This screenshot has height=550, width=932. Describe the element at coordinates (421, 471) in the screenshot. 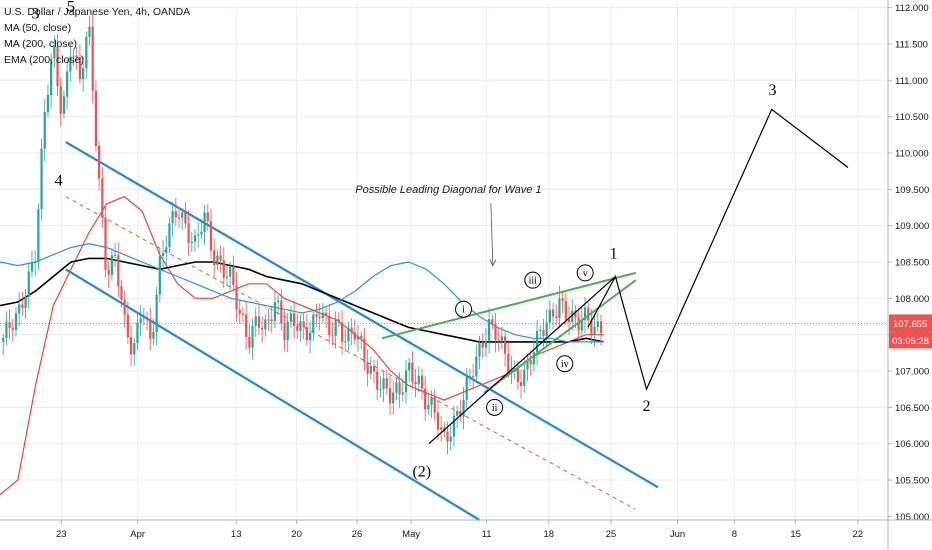

I see `wave-label-(2): (2)` at that location.